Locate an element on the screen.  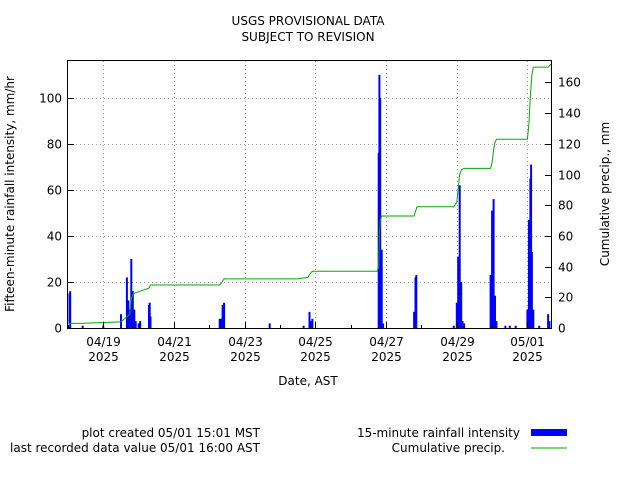
x-tick-label: 04/25 is located at coordinates (315, 342).